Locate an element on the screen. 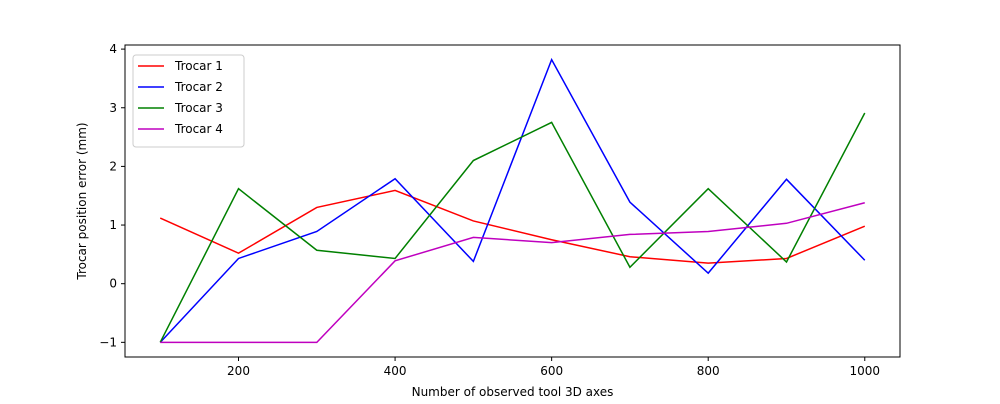 The height and width of the screenshot is (404, 1000). y-tick-label: 2 is located at coordinates (113, 166).